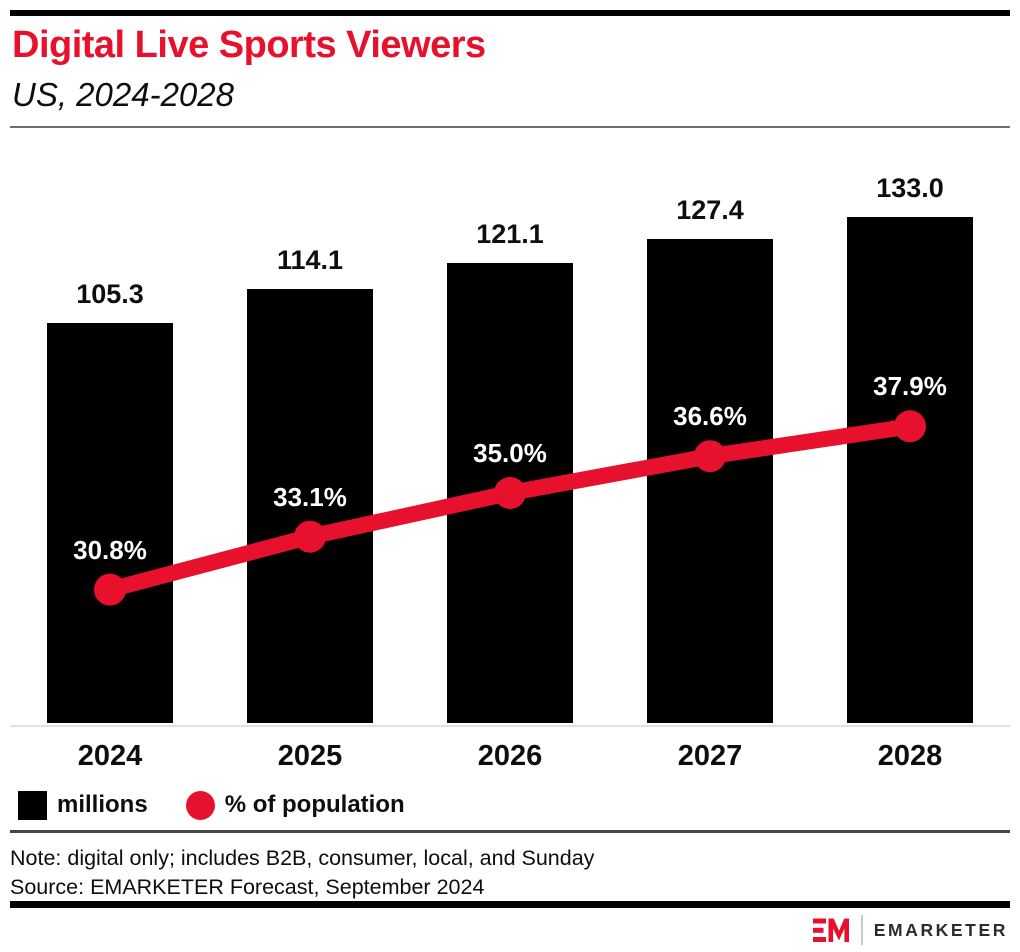 The image size is (1020, 952). I want to click on bar-2026, so click(510, 493).